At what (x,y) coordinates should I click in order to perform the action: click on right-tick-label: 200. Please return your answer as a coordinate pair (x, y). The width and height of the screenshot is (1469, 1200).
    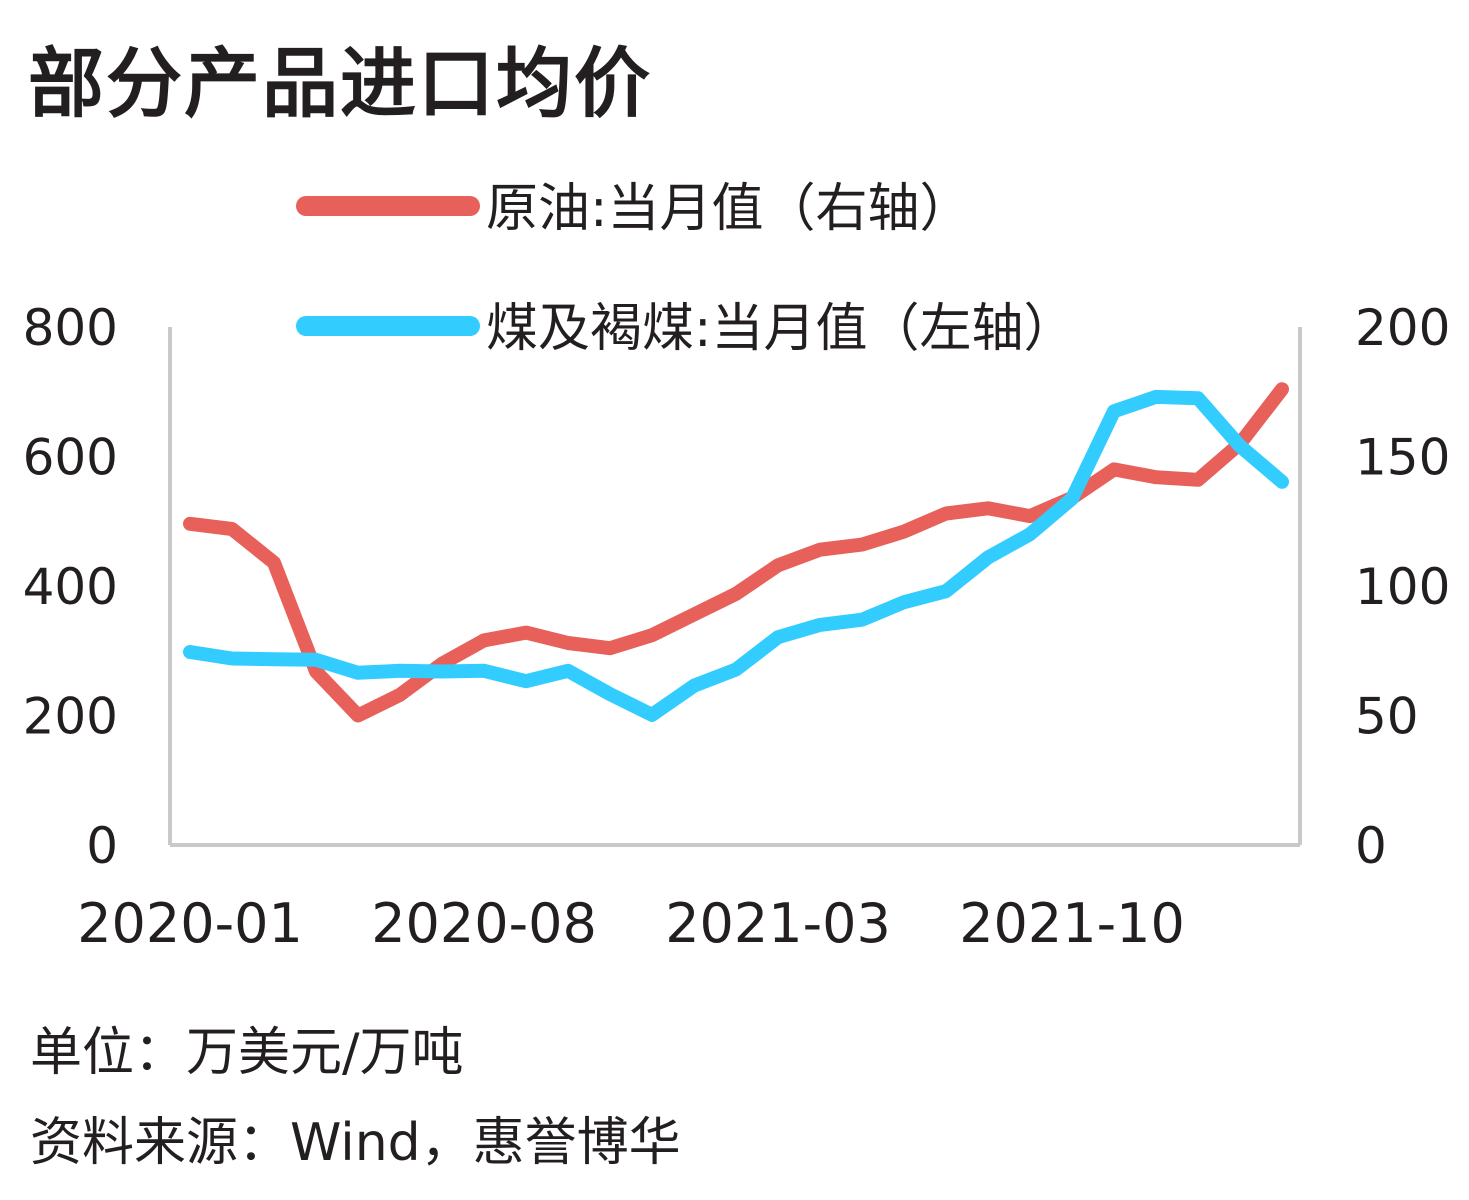
    Looking at the image, I should click on (1402, 328).